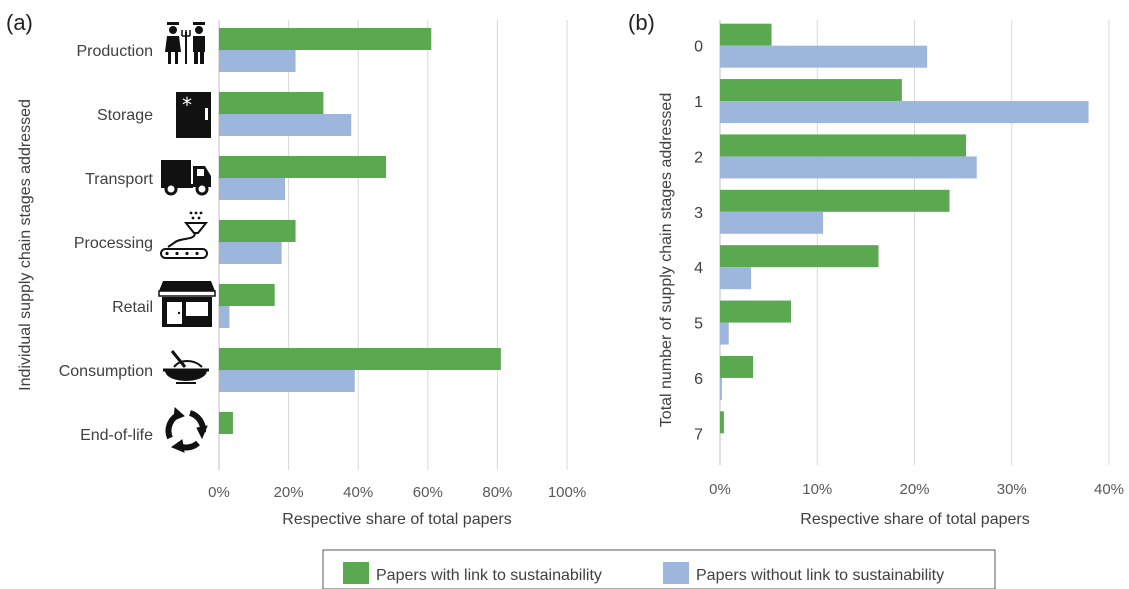  Describe the element at coordinates (641, 22) in the screenshot. I see `panel-label-b: (b)` at that location.